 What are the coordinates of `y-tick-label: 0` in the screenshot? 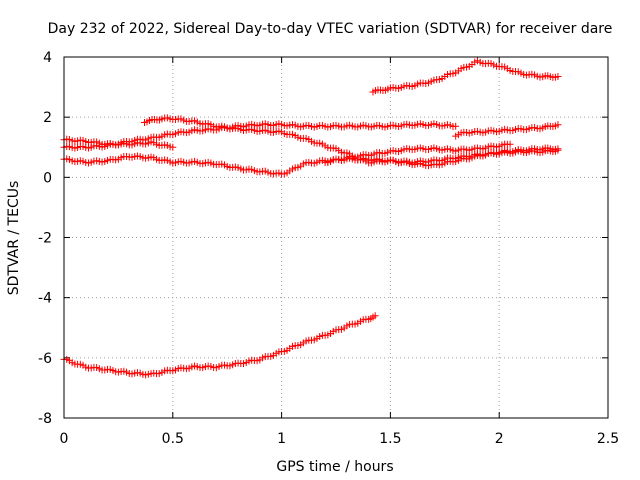 It's located at (47, 178).